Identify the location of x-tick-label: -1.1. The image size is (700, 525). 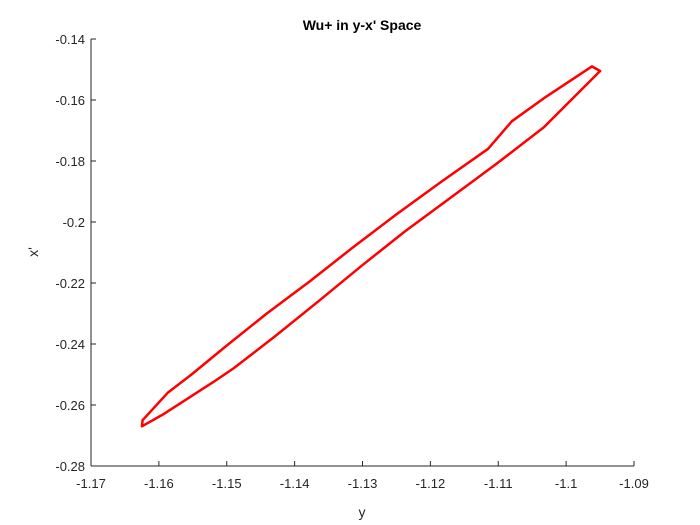
(566, 483).